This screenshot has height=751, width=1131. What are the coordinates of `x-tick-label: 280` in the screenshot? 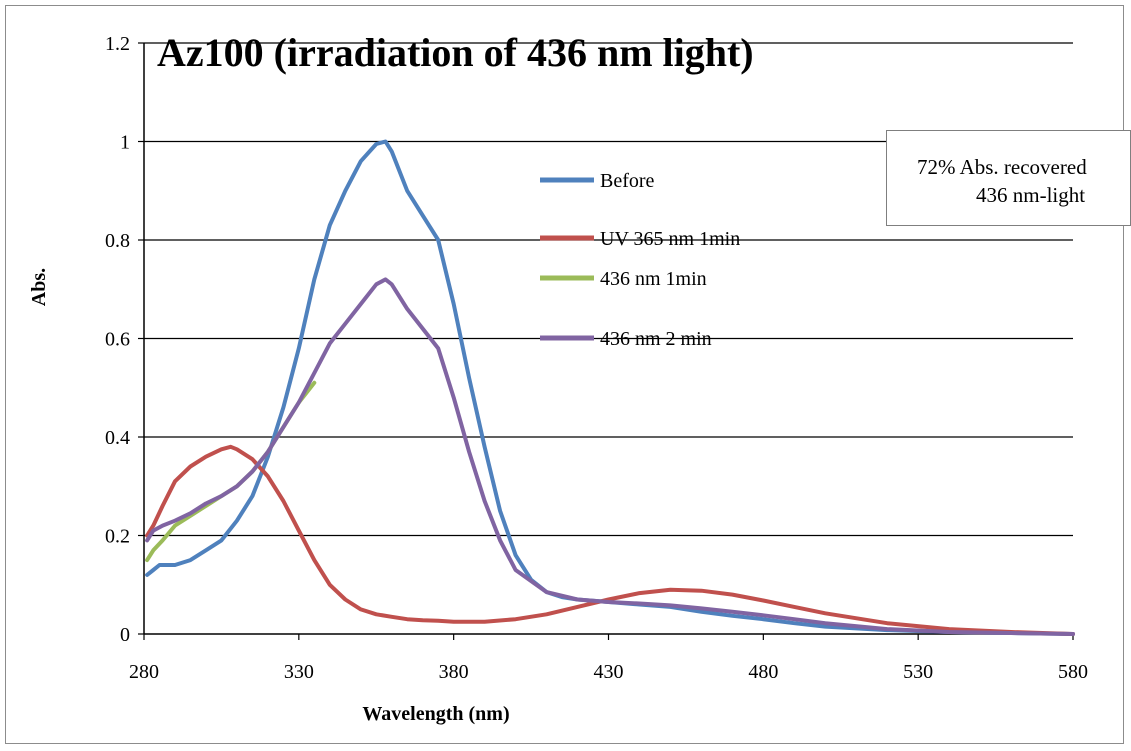 It's located at (144, 672).